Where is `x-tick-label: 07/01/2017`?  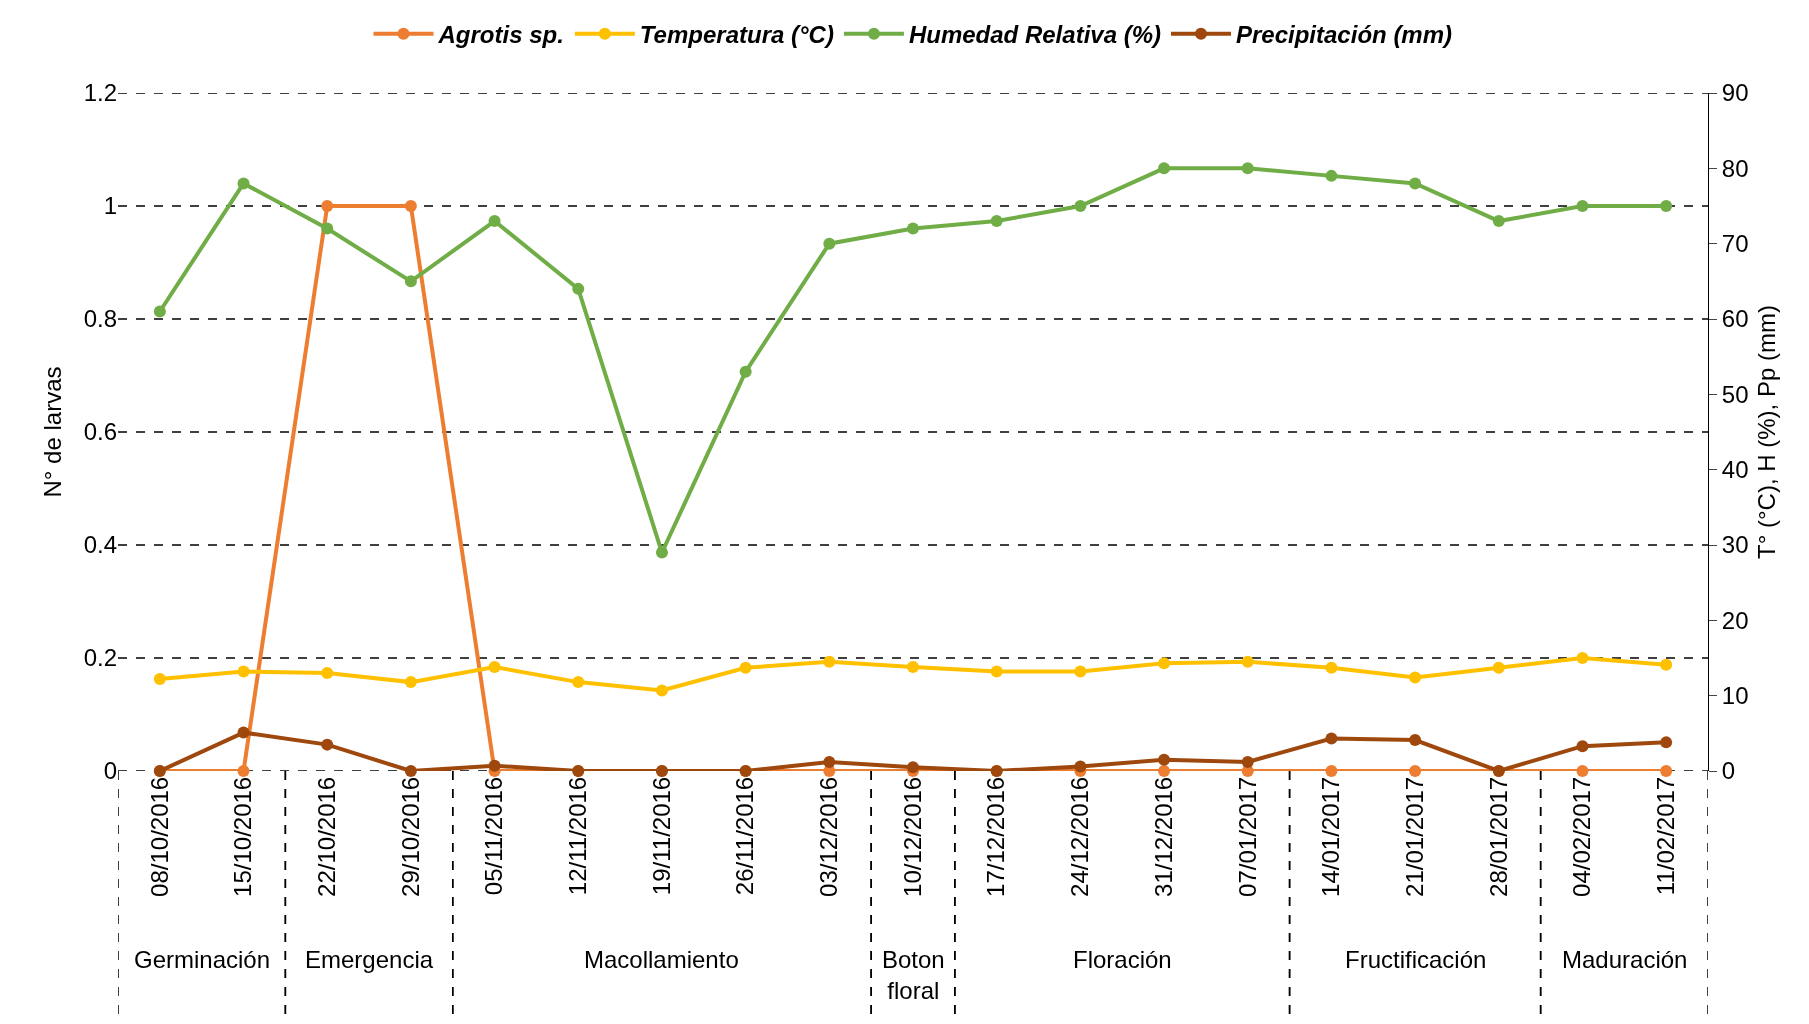
x-tick-label: 07/01/2017 is located at coordinates (1247, 836).